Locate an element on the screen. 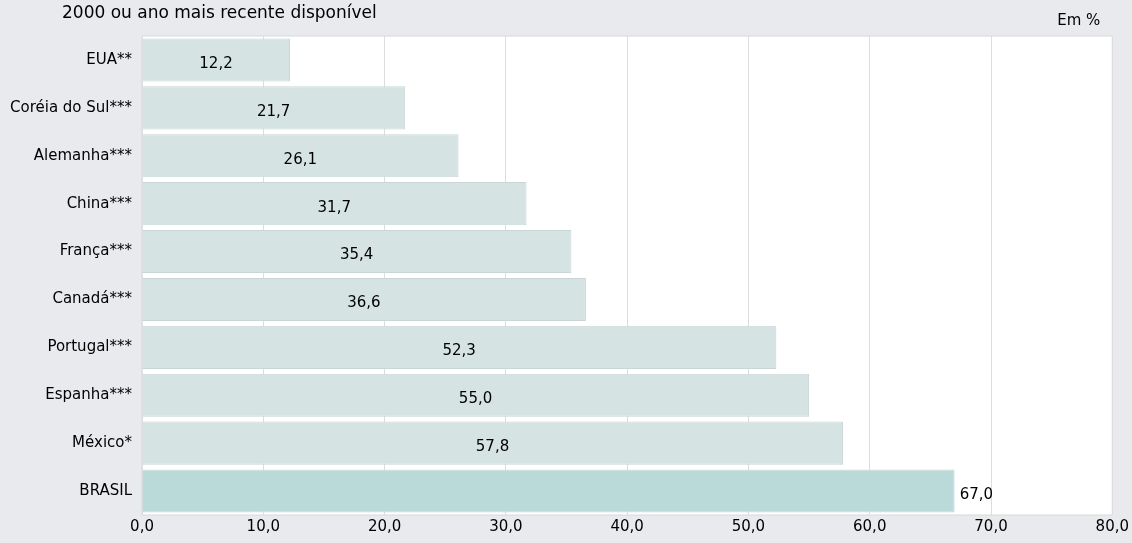 The height and width of the screenshot is (543, 1132). data-label: 26,1 is located at coordinates (300, 158).